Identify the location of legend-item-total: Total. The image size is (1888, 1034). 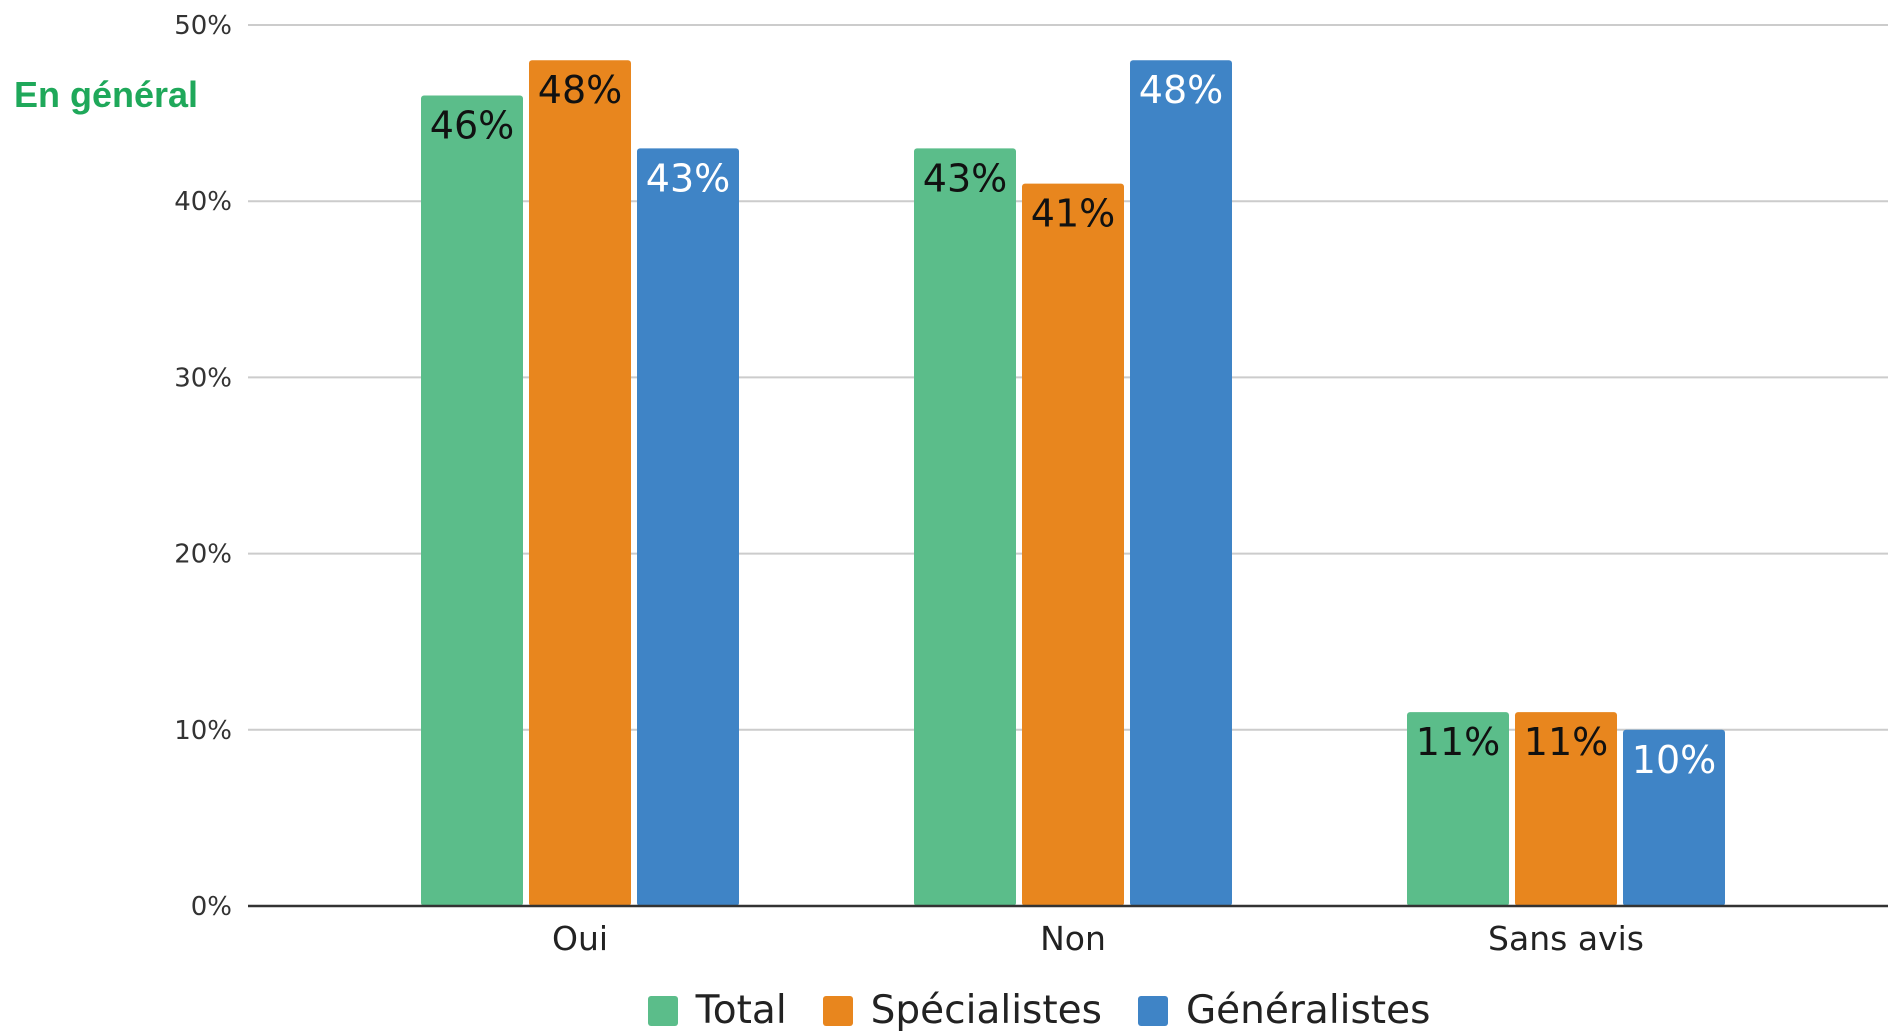
(717, 1010).